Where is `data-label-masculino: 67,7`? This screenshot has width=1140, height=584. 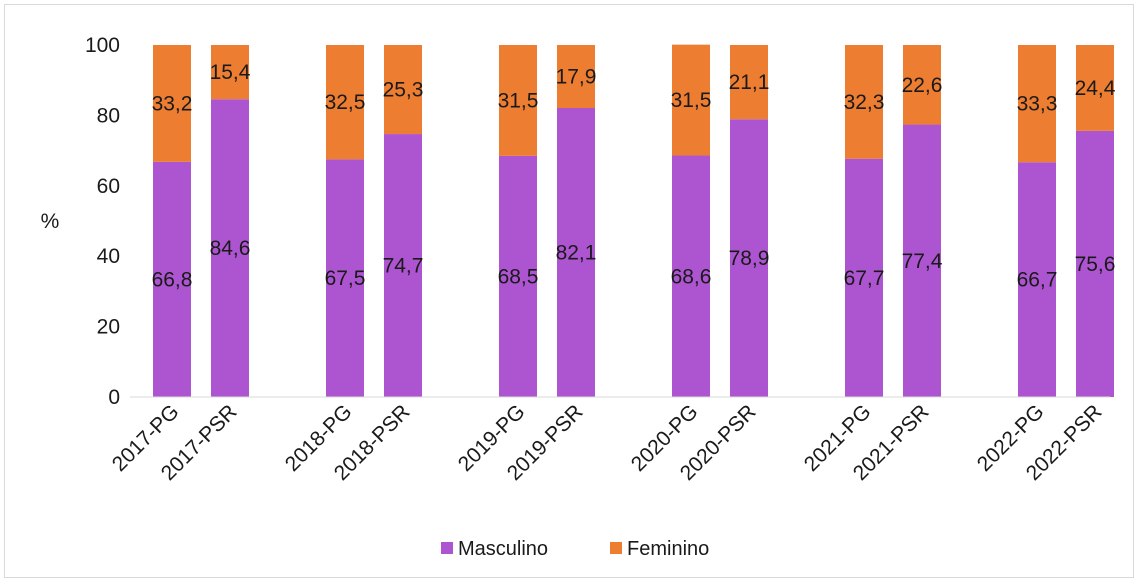
data-label-masculino: 67,7 is located at coordinates (864, 278).